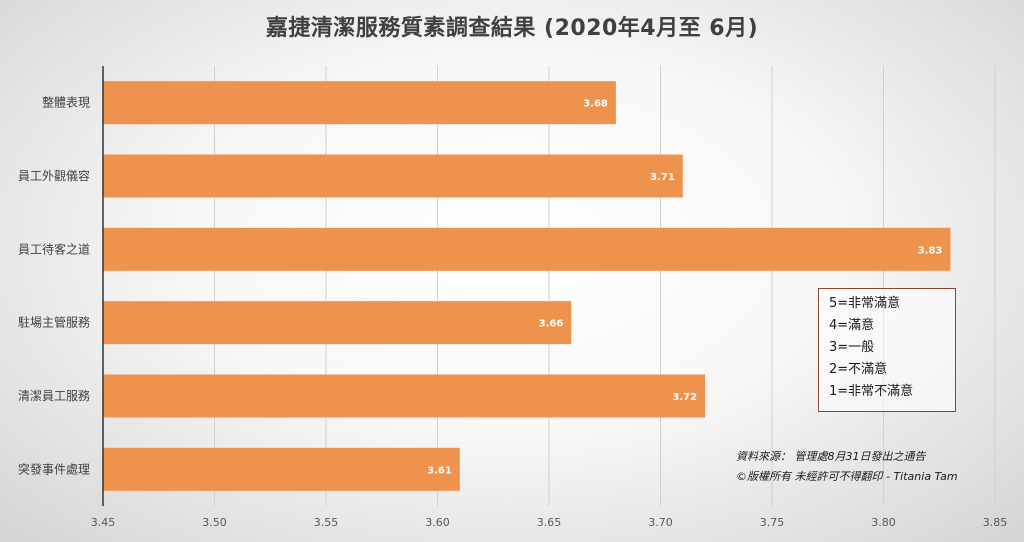  What do you see at coordinates (772, 522) in the screenshot?
I see `x-tick-label: 3.75` at bounding box center [772, 522].